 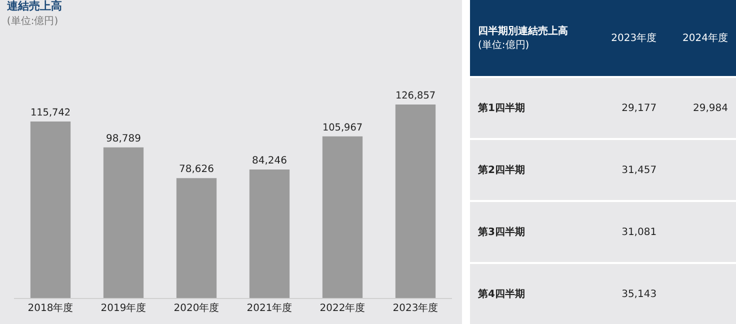 I want to click on data-label: 29,177, so click(x=629, y=108).